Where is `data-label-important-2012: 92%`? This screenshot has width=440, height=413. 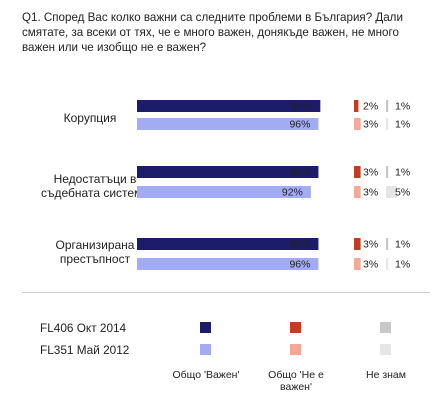 data-label-important-2012: 92% is located at coordinates (292, 193).